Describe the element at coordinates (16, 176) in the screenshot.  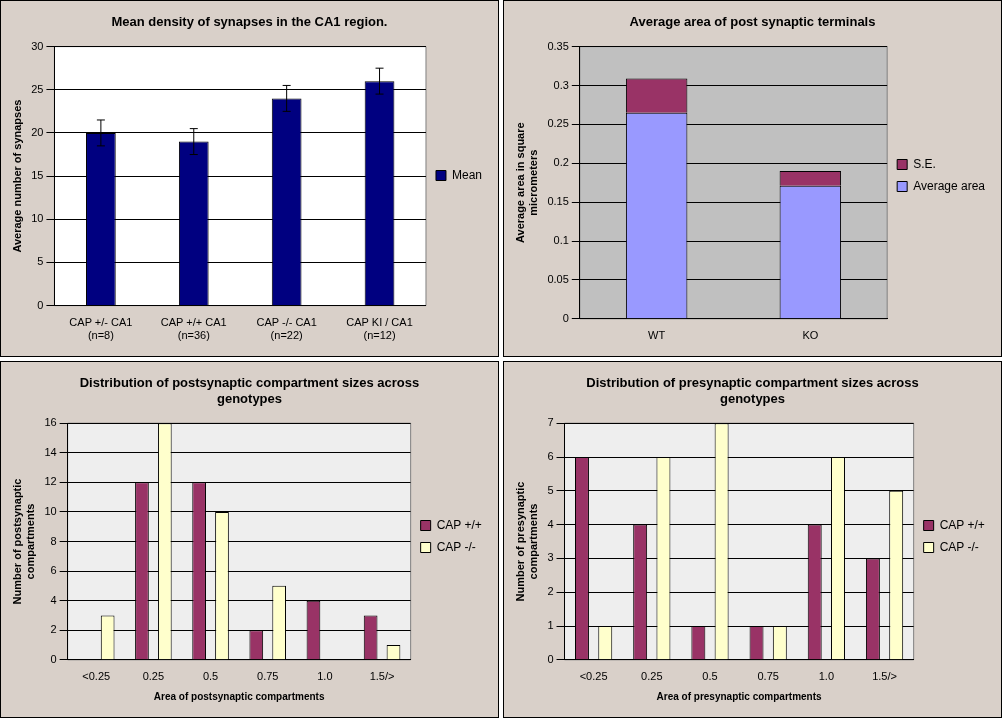
I see `y-axis-title: Average number of synapses` at that location.